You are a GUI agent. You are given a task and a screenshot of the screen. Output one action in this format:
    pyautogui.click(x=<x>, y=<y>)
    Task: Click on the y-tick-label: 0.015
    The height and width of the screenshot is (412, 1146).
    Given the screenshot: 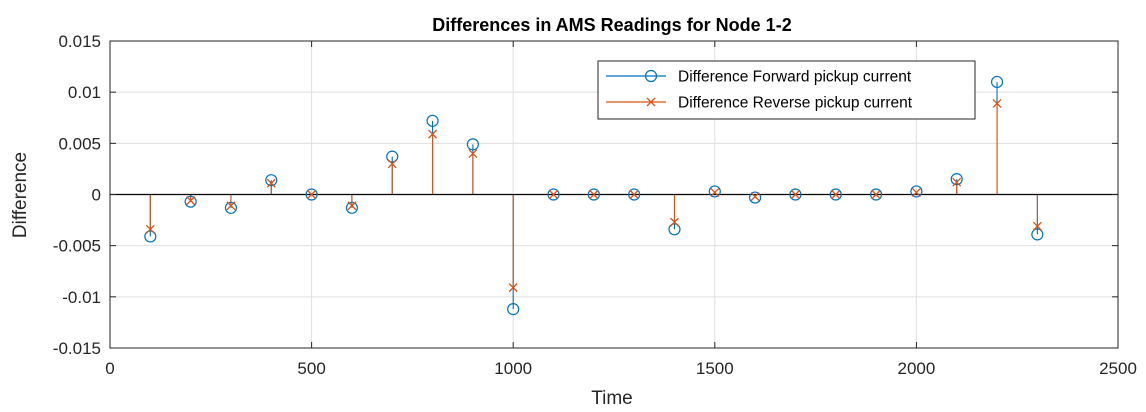 What is the action you would take?
    pyautogui.click(x=79, y=41)
    